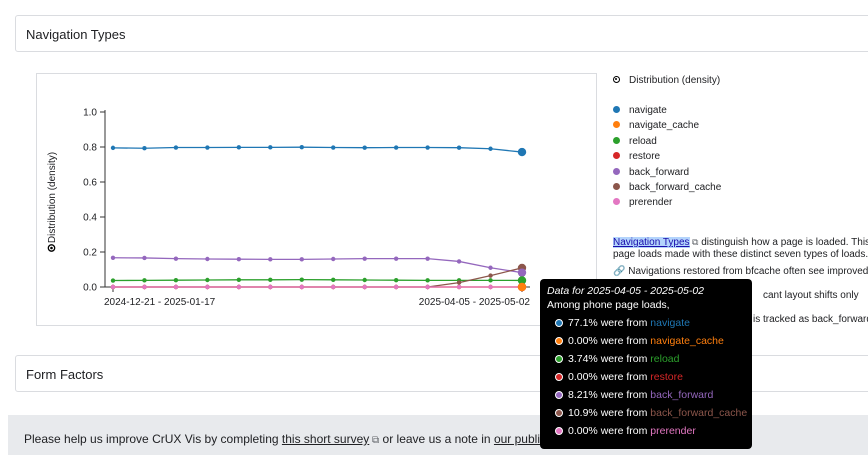 This screenshot has height=455, width=868. I want to click on section-title-form-factors: Form Factors, so click(65, 374).